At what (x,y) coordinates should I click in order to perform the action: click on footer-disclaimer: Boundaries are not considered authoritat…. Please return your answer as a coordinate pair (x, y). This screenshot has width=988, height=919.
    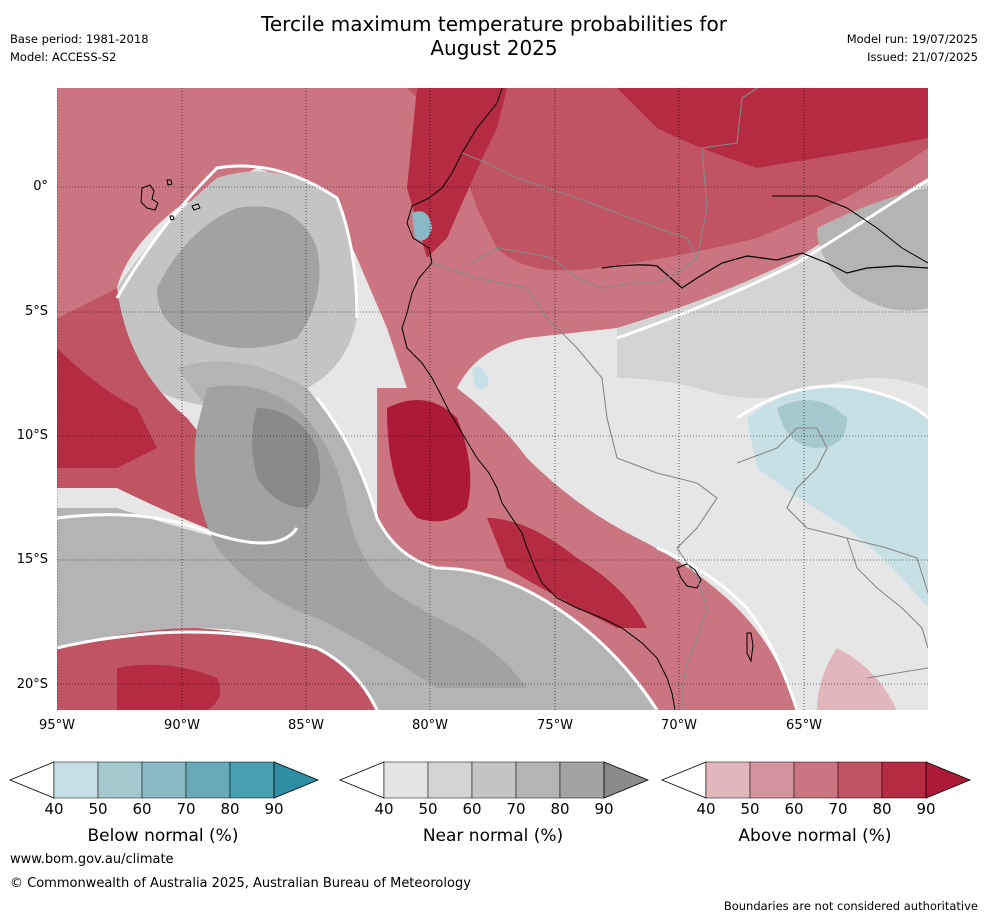
    Looking at the image, I should click on (850, 906).